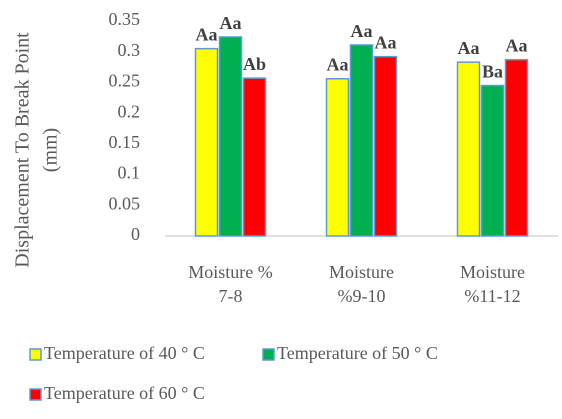 The height and width of the screenshot is (419, 562). What do you see at coordinates (230, 272) in the screenshot?
I see `x-category-label: Moisture %` at bounding box center [230, 272].